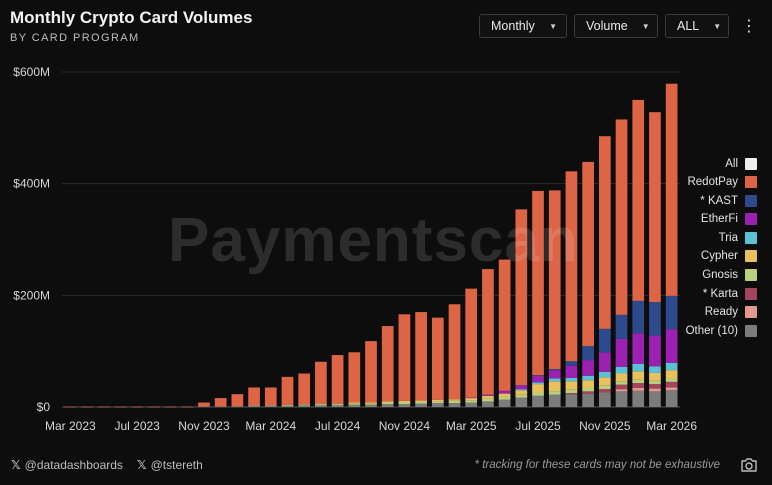 This screenshot has width=772, height=485. Describe the element at coordinates (721, 330) in the screenshot. I see `legend-item: Other (10)` at that location.